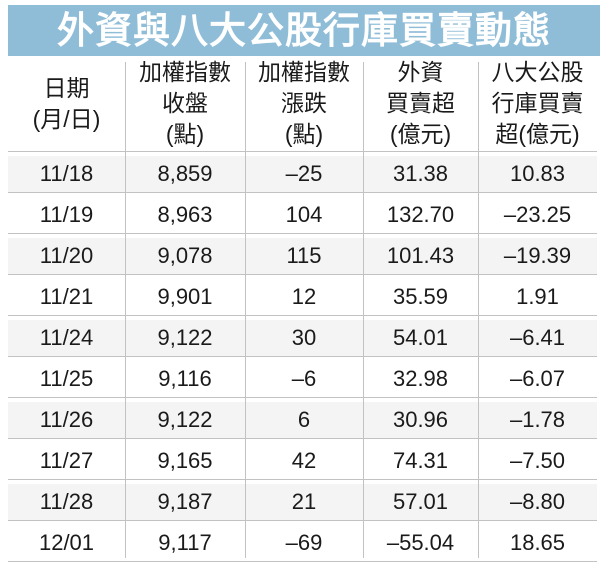 The width and height of the screenshot is (600, 587). Describe the element at coordinates (537, 337) in the screenshot. I see `cell-bank-net: –6.41` at that location.